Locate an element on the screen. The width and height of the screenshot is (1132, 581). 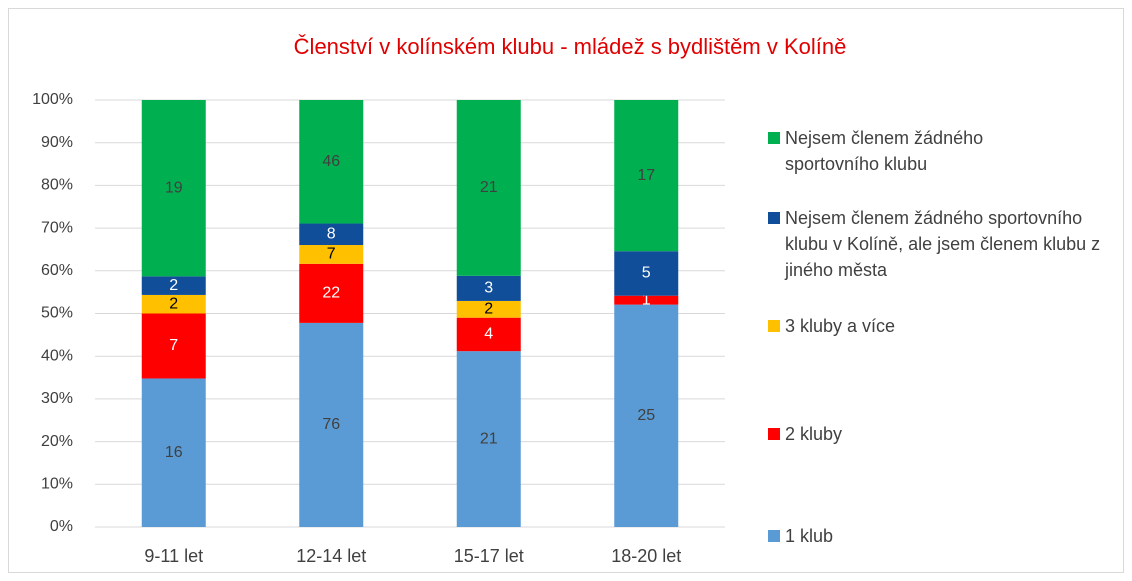
data-label: 1 is located at coordinates (646, 299).